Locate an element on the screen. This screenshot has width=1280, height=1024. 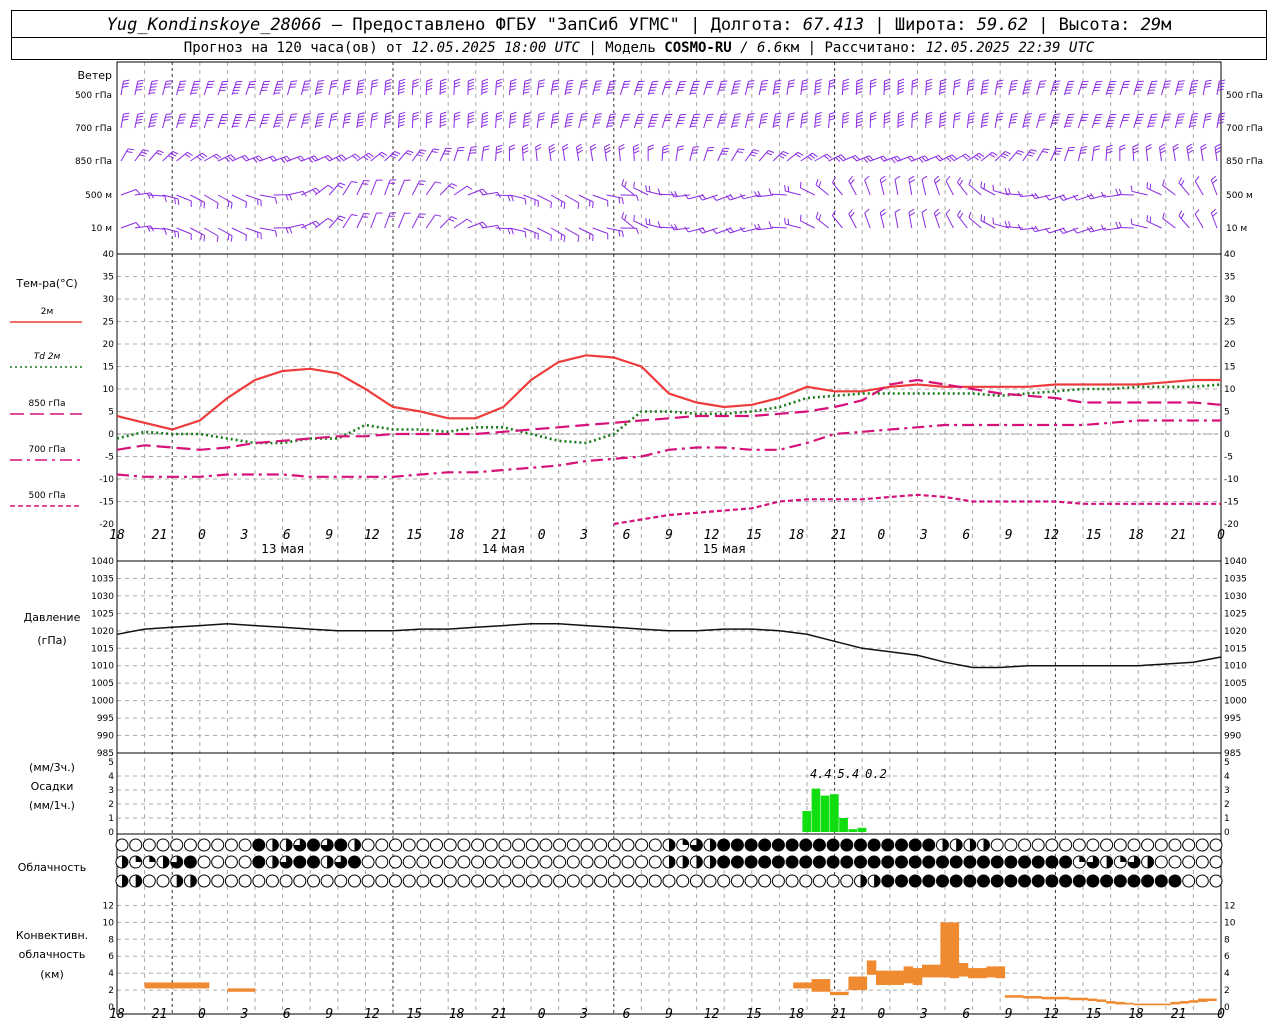
altitude-label: | Высота: is located at coordinates (1084, 25).